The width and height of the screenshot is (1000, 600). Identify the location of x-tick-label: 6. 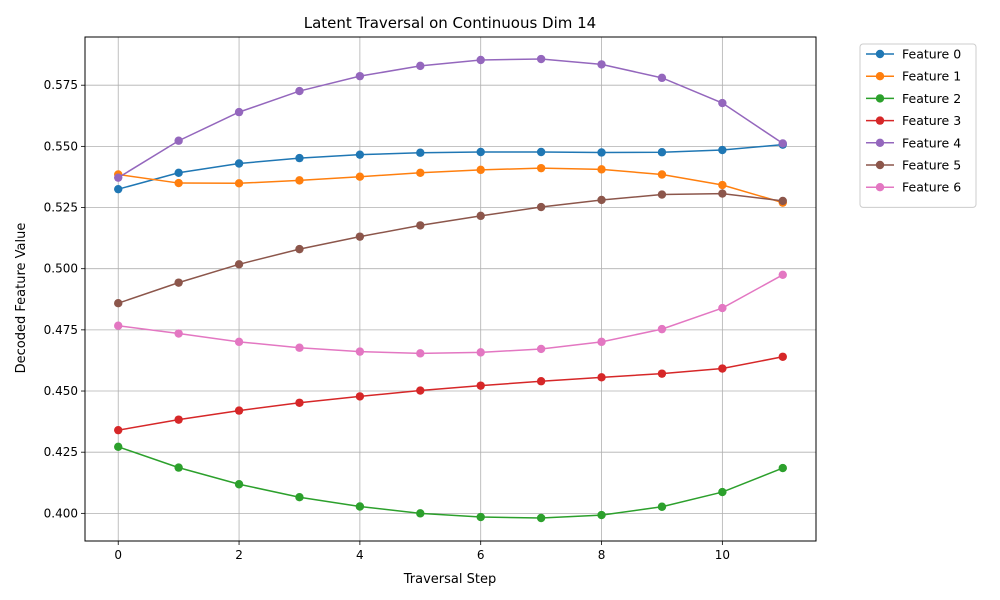
(481, 555).